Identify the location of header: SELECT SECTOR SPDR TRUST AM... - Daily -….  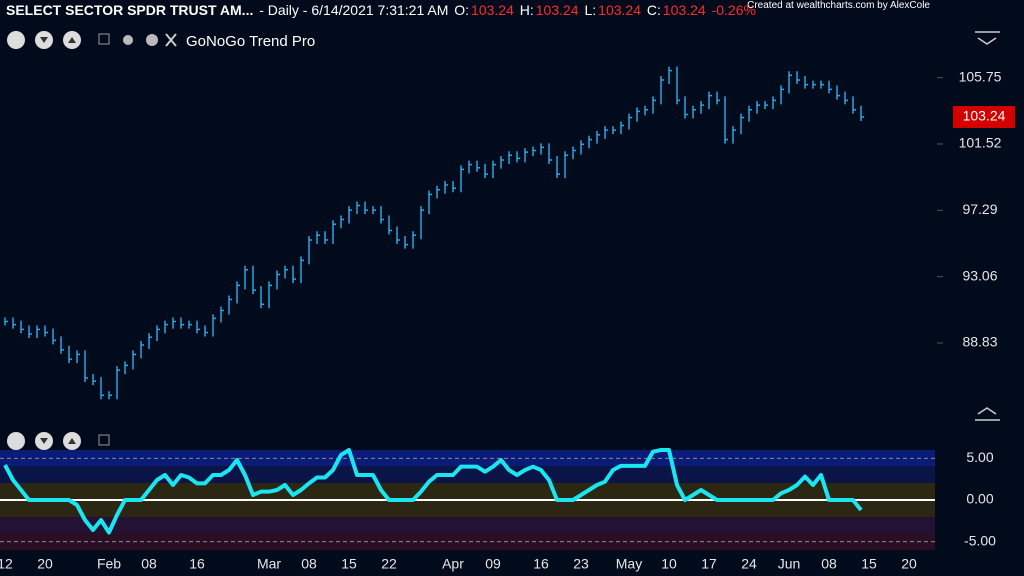
(382, 10).